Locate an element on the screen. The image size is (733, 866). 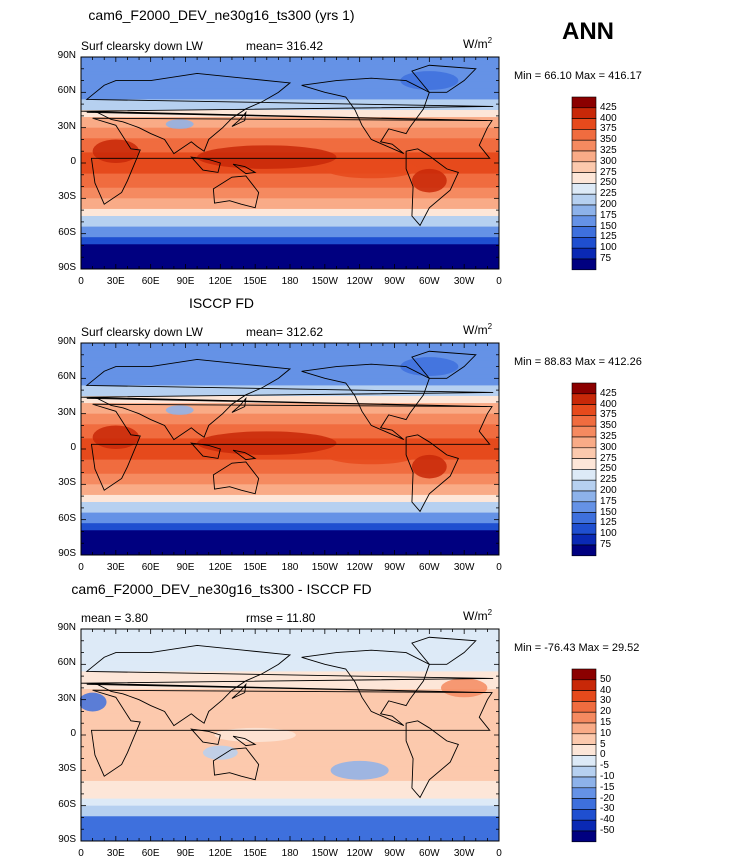
colorbar-label: -10 is located at coordinates (607, 776).